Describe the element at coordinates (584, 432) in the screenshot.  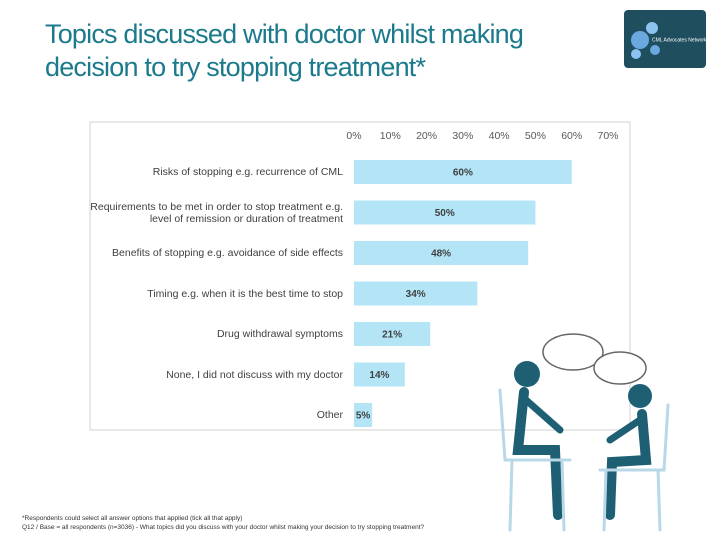
I see `illustration` at that location.